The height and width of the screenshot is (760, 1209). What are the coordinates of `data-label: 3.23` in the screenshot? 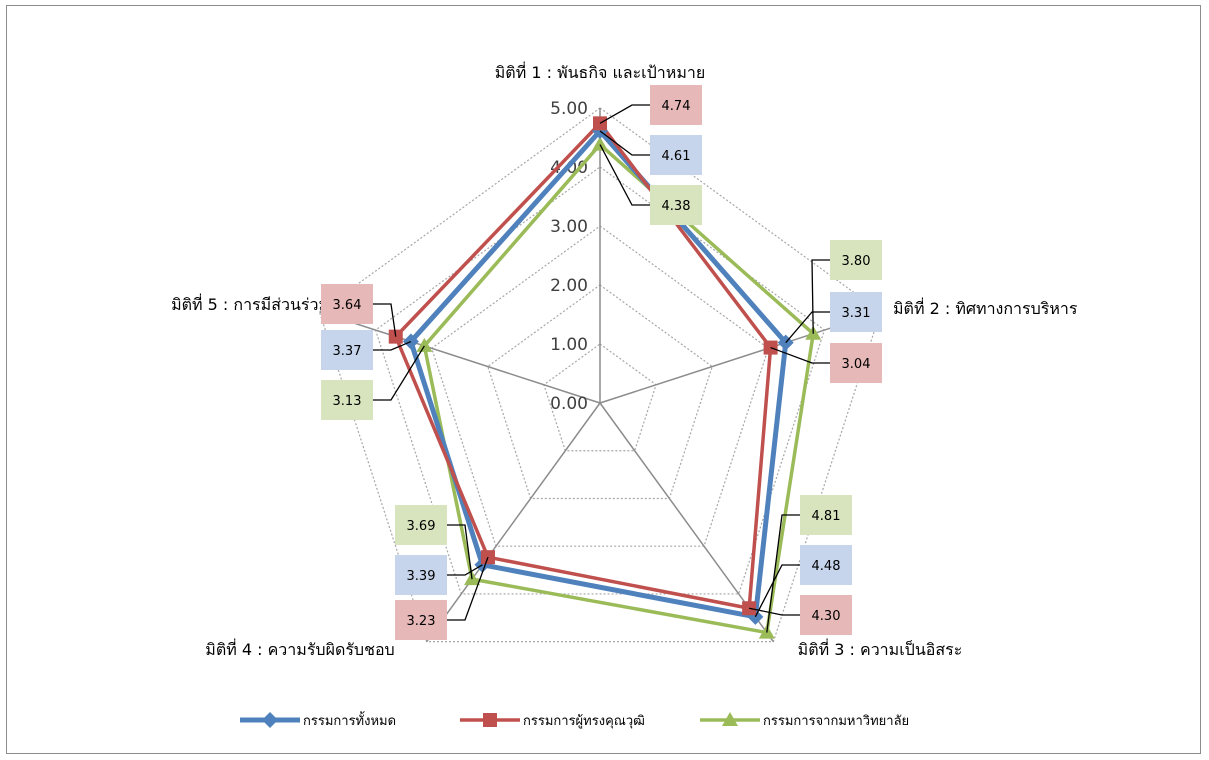 It's located at (421, 621).